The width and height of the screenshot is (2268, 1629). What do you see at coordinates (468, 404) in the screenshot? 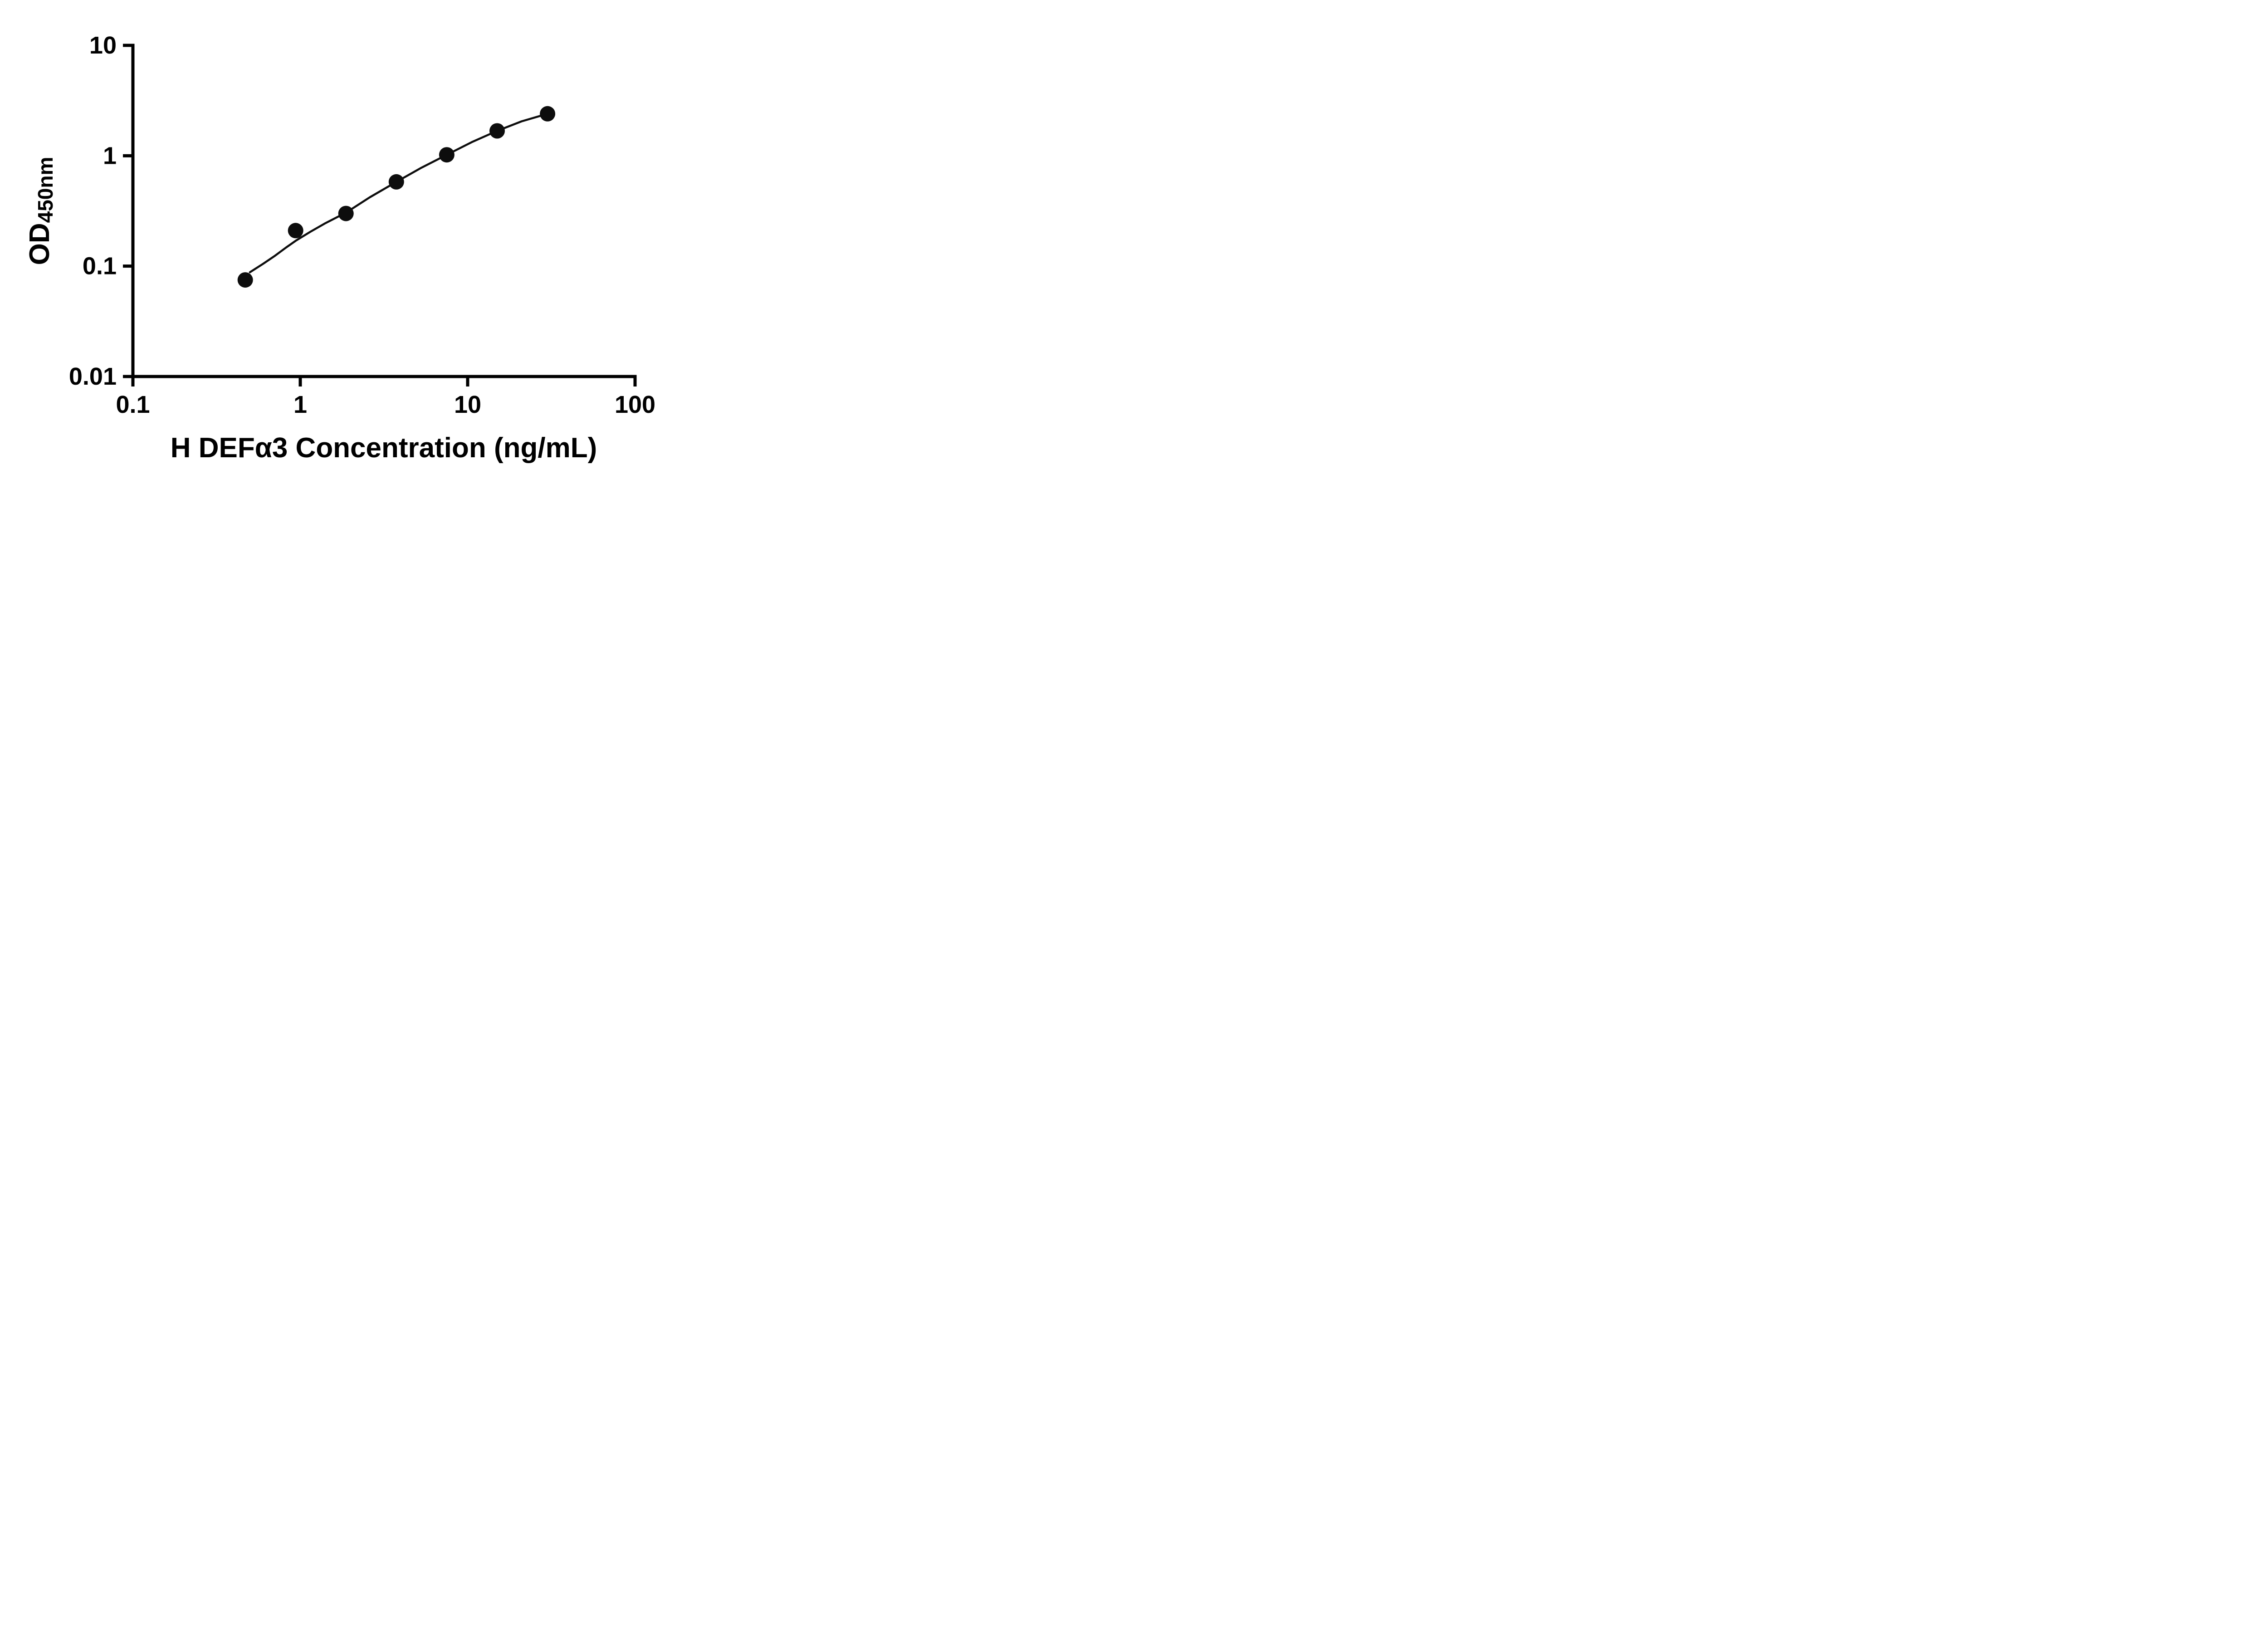
I see `x-tick-label: 10` at bounding box center [468, 404].